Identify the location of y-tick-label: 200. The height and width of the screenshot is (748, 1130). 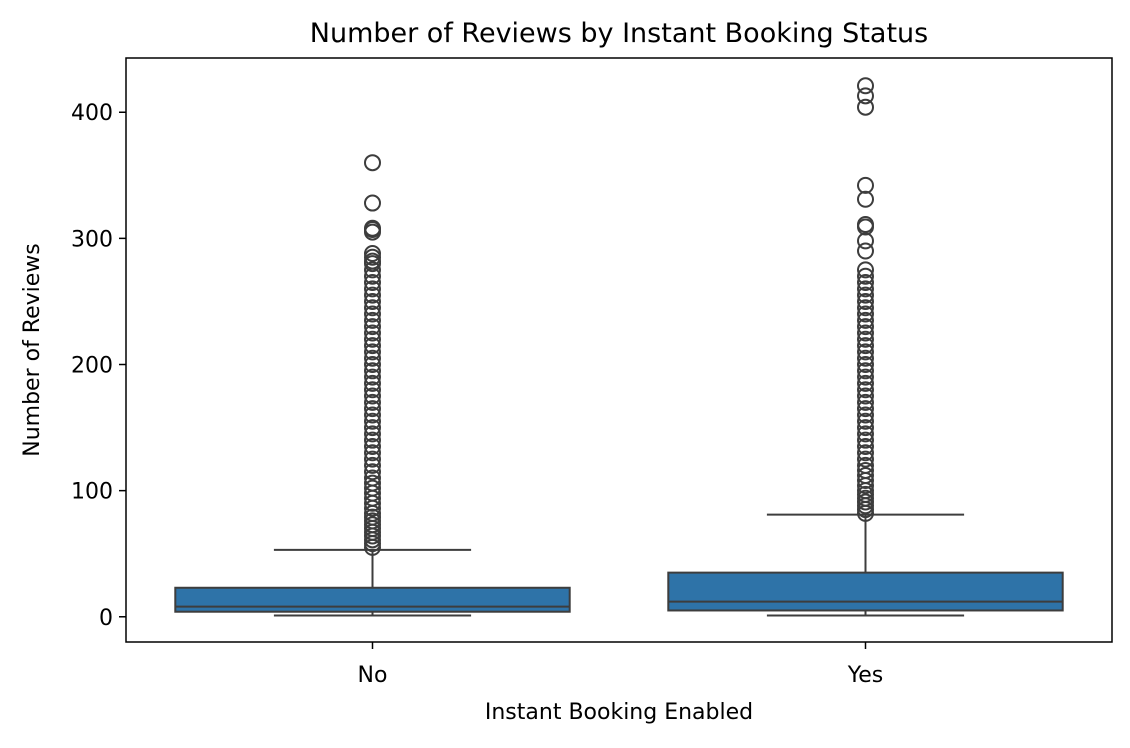
(92, 366).